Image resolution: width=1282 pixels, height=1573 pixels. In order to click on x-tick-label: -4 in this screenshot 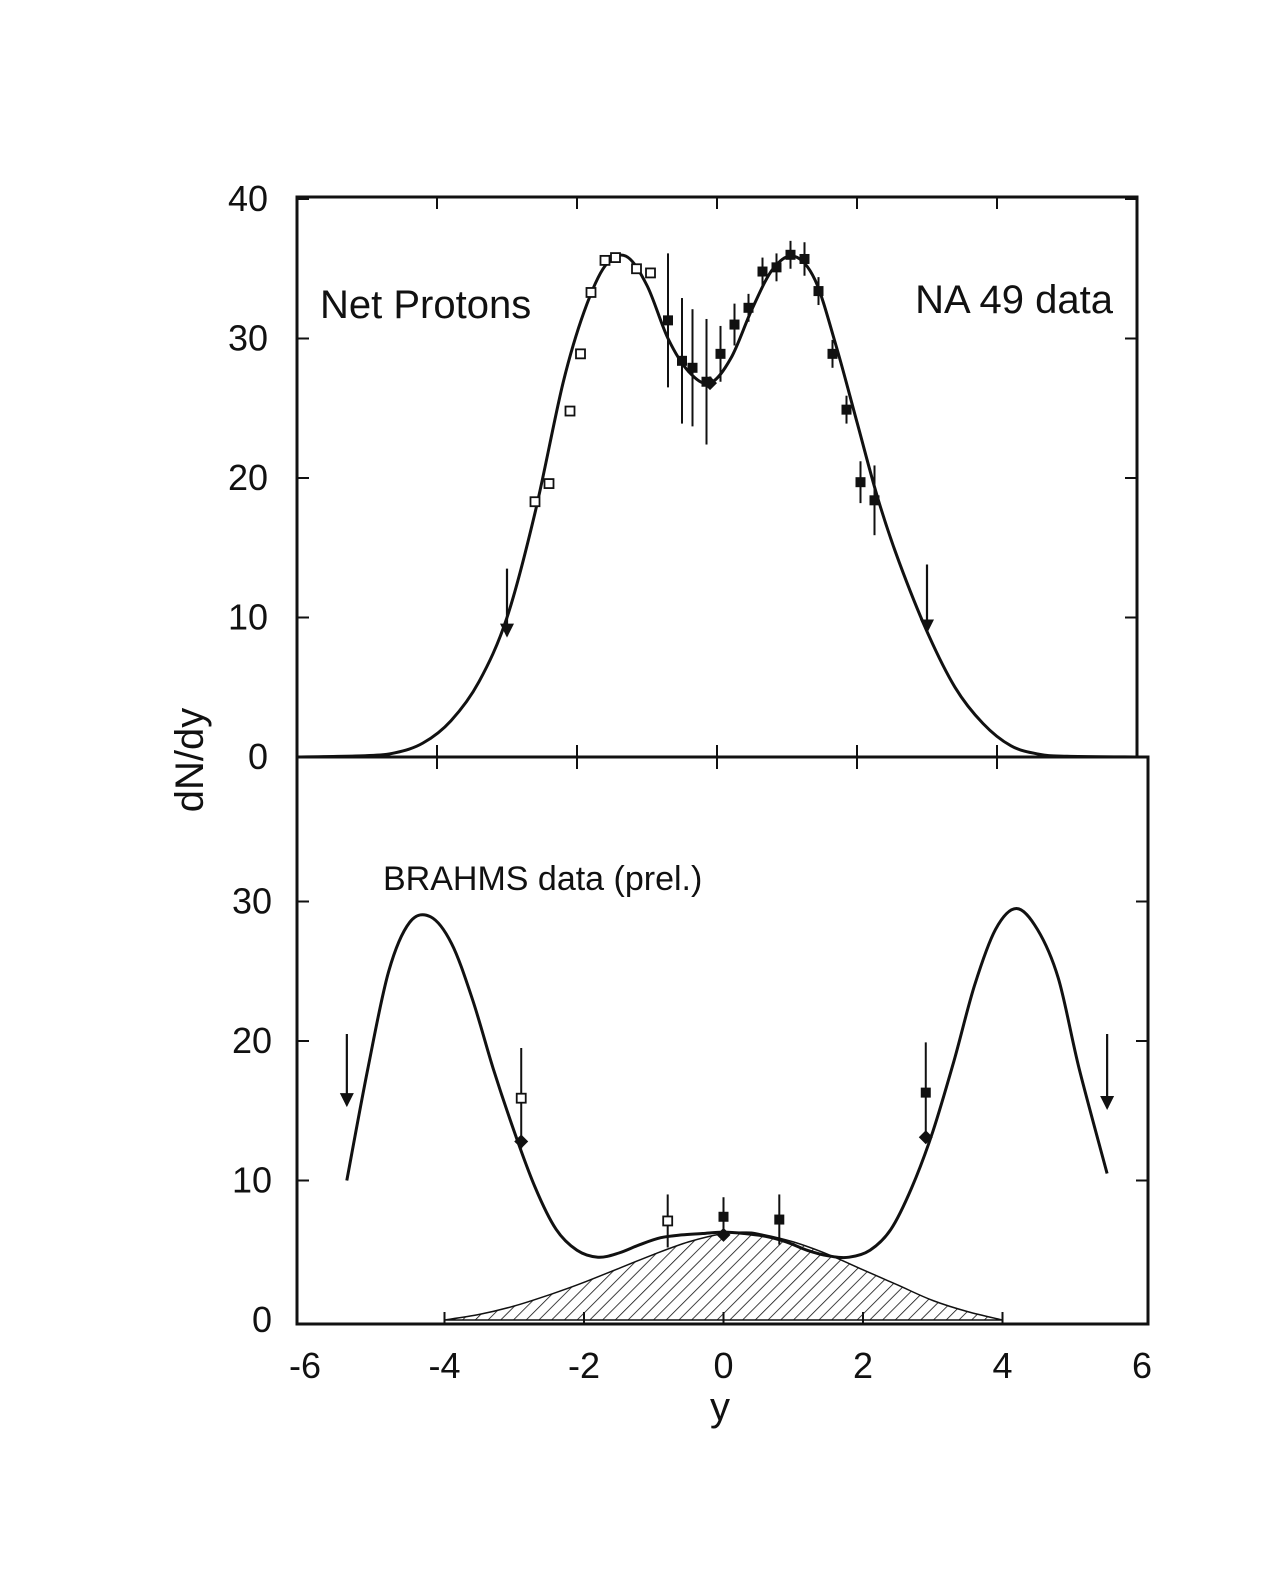, I will do `click(444, 1365)`.